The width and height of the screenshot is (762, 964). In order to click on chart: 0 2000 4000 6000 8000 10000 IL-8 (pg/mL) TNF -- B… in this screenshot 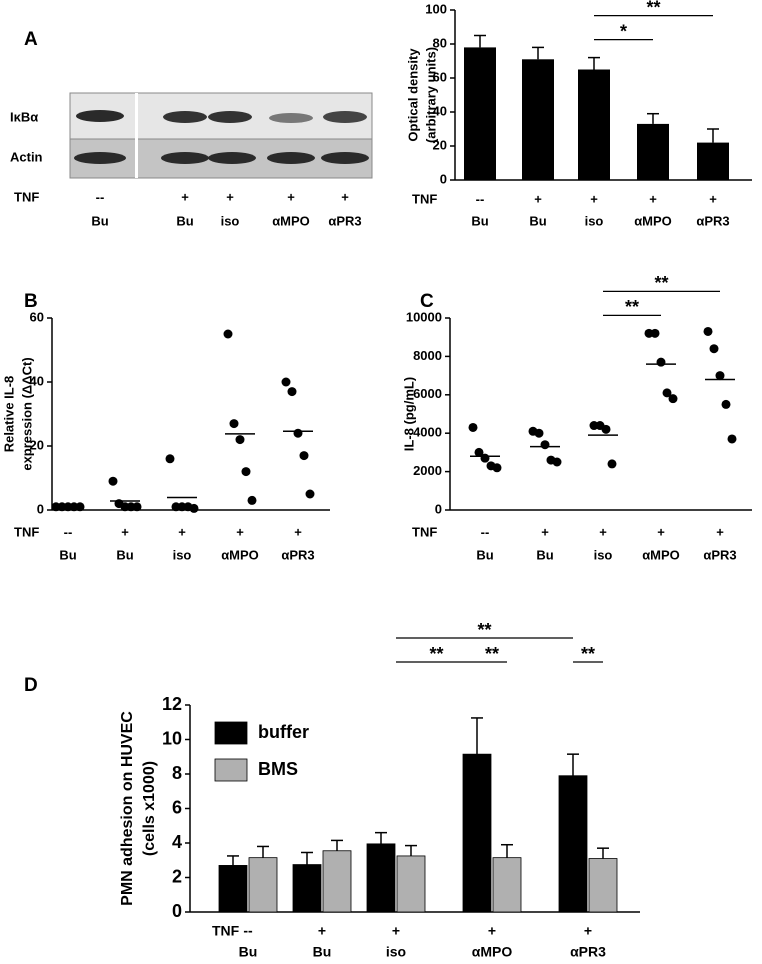, I will do `click(576, 417)`.